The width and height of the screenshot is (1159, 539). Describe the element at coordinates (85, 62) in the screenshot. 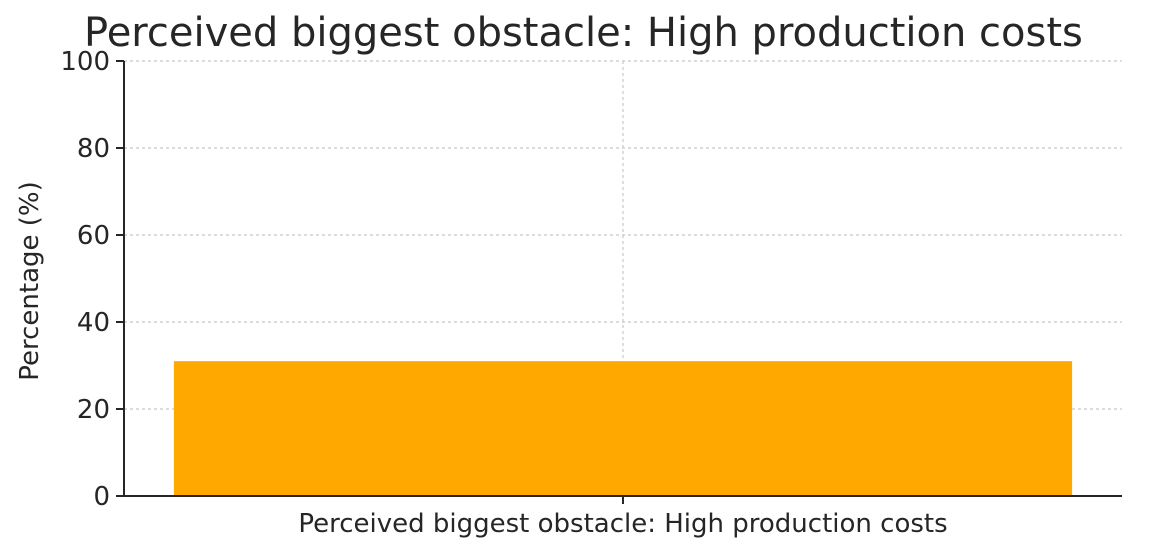

I see `y-tick-label: 100` at that location.